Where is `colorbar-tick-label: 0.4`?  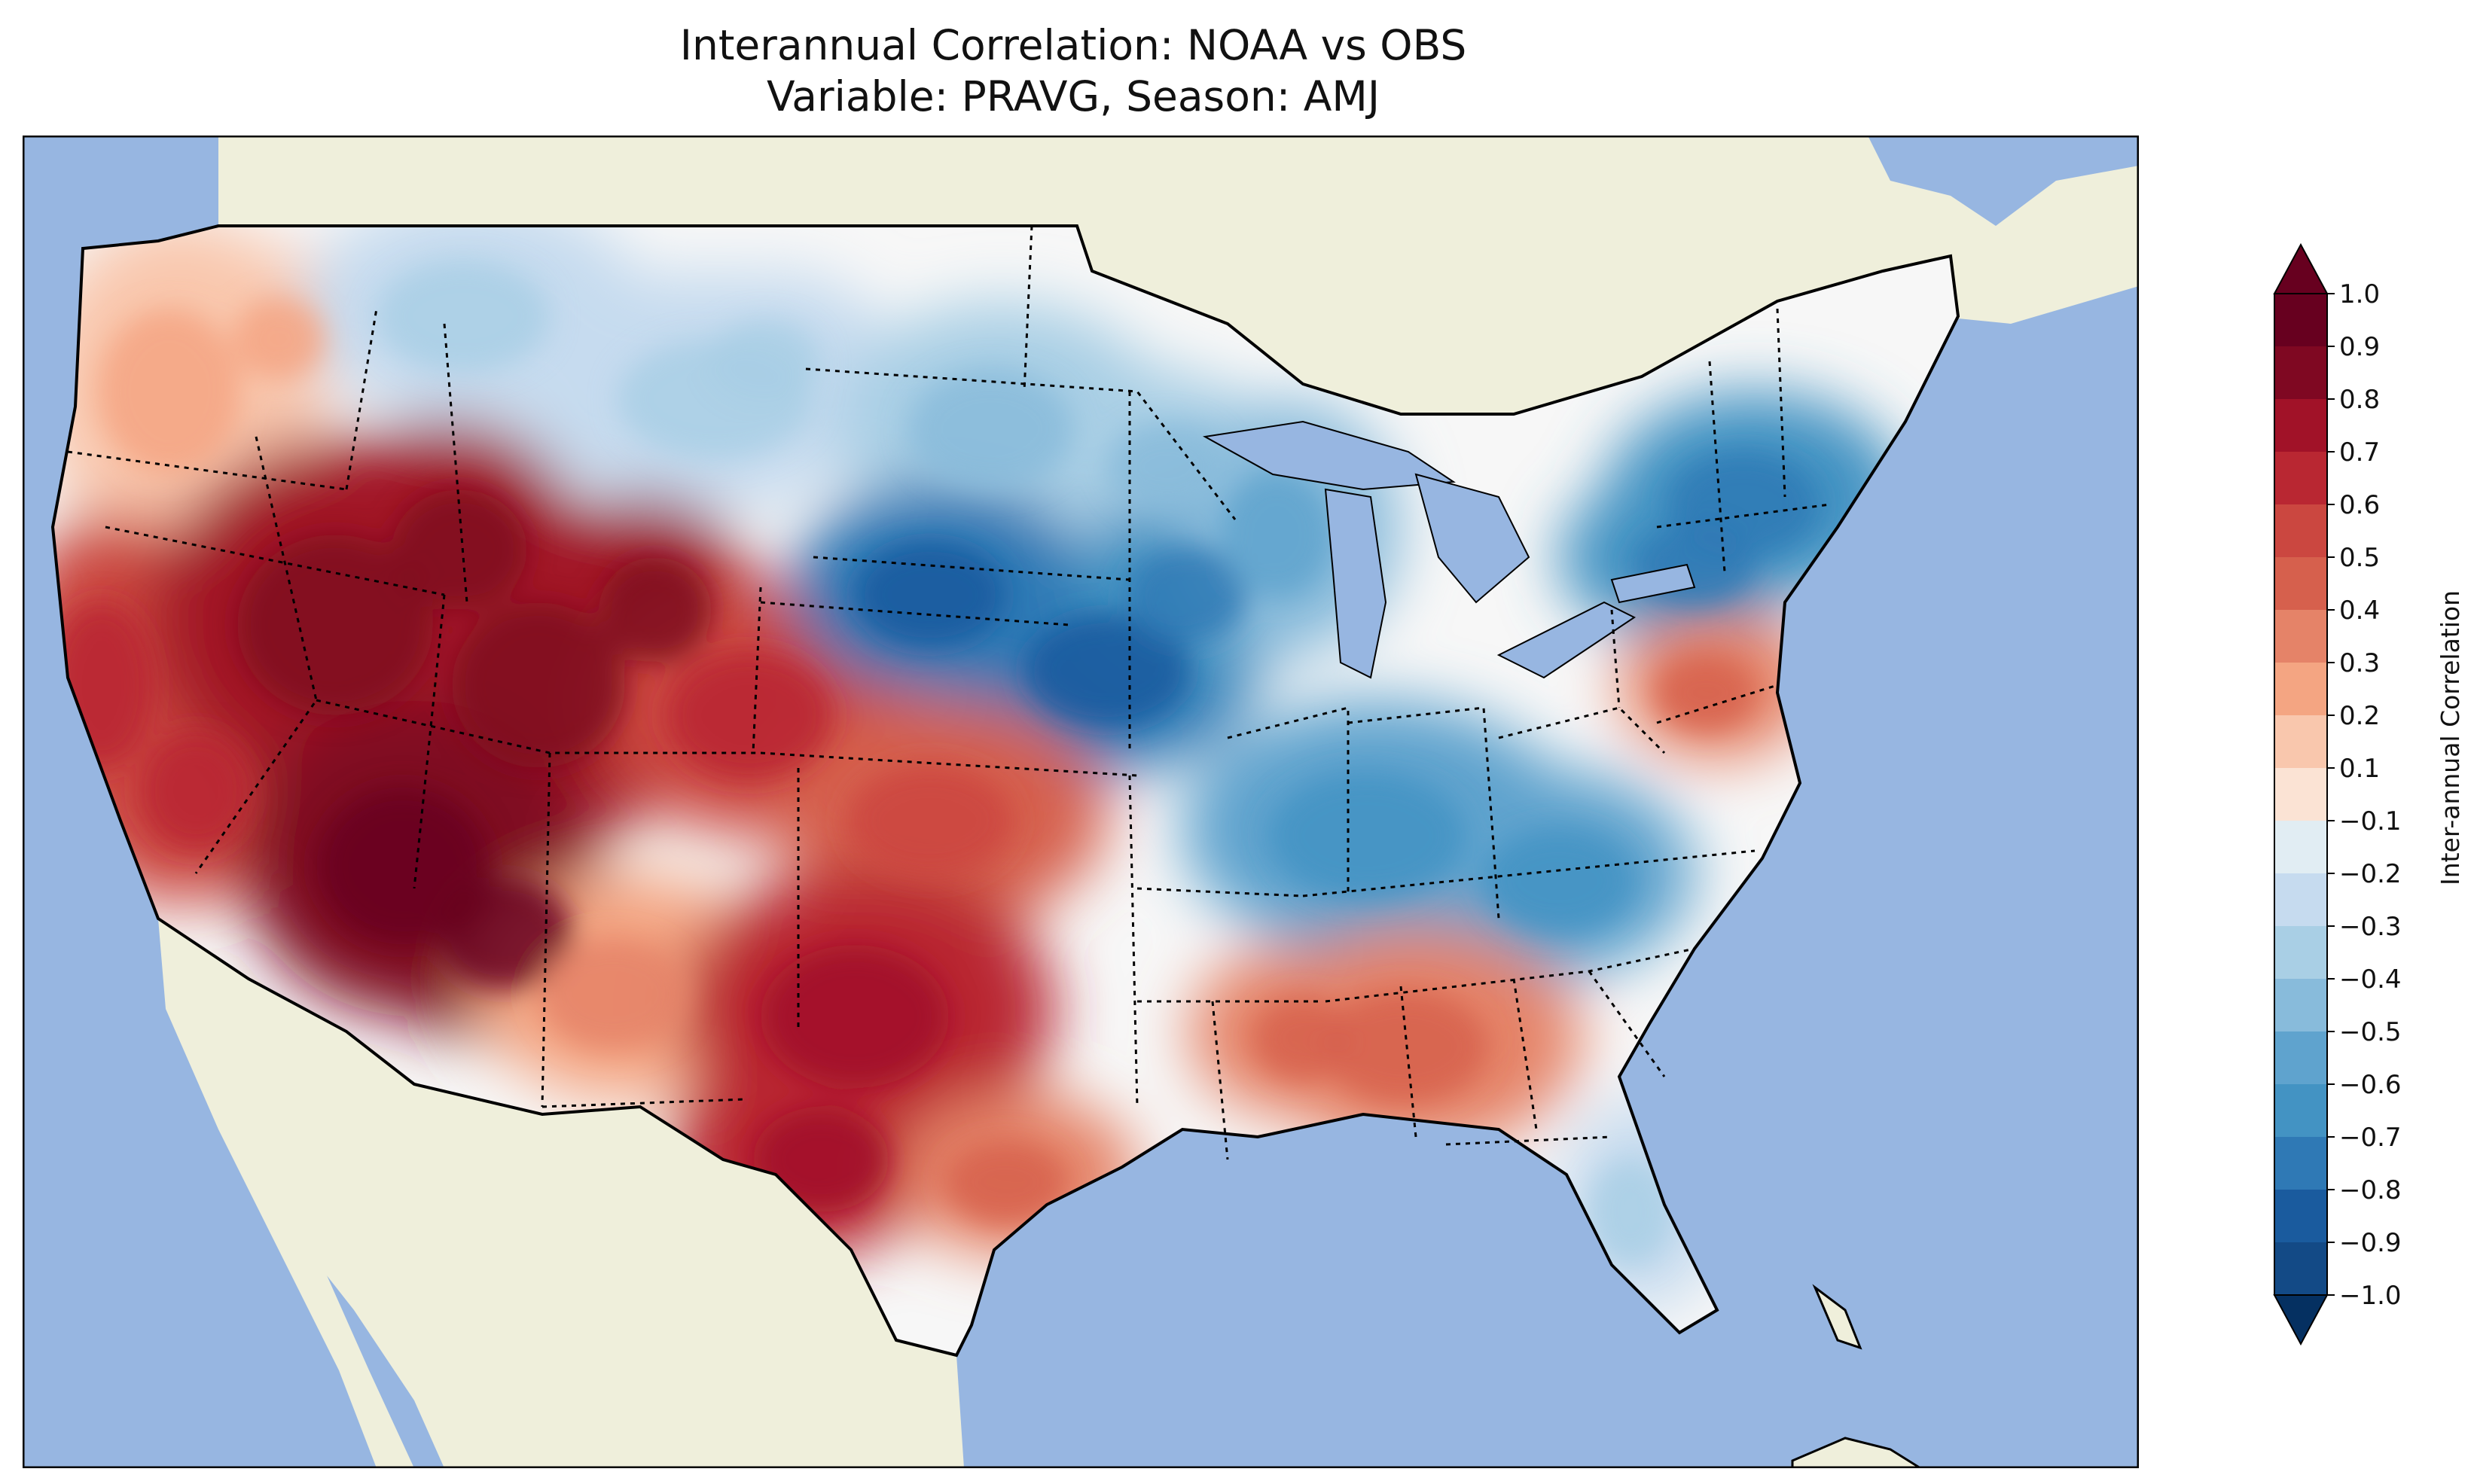
colorbar-tick-label: 0.4 is located at coordinates (2360, 611).